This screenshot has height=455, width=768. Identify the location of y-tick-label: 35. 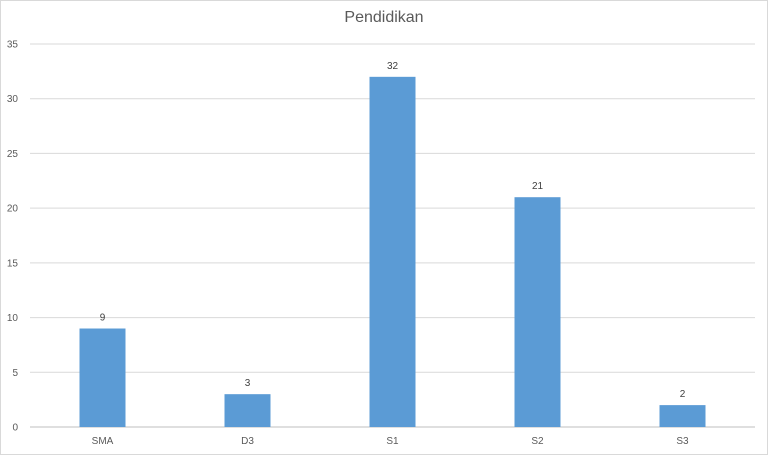
(13, 45).